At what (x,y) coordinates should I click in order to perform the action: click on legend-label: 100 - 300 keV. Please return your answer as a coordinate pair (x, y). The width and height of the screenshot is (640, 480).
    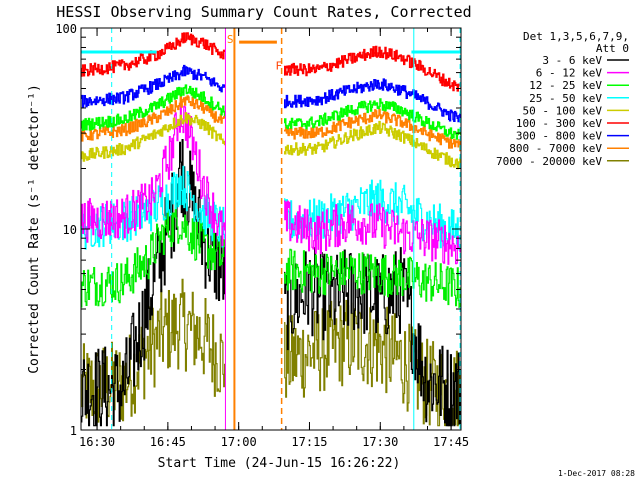
    Looking at the image, I should click on (559, 123).